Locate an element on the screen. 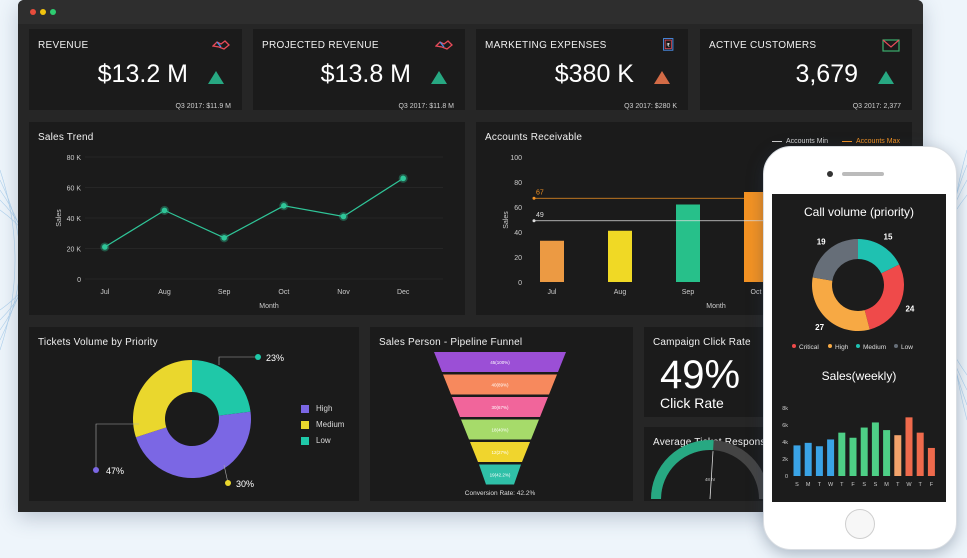  funnel-stage-label: 40(89%) is located at coordinates (500, 385).